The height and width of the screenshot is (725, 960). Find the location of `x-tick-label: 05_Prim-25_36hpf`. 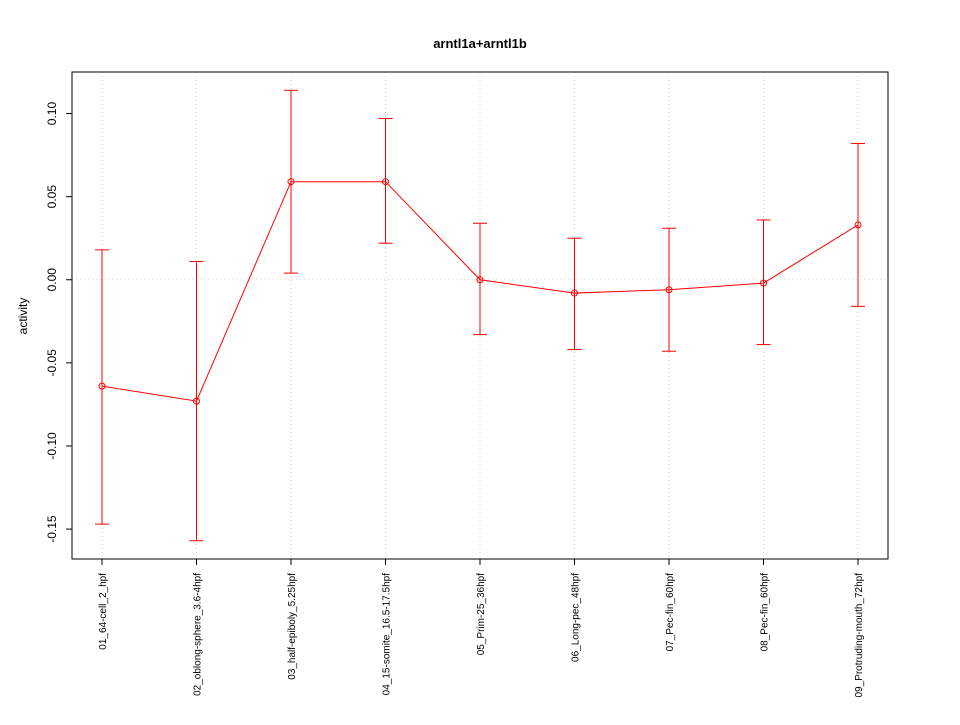

x-tick-label: 05_Prim-25_36hpf is located at coordinates (481, 614).